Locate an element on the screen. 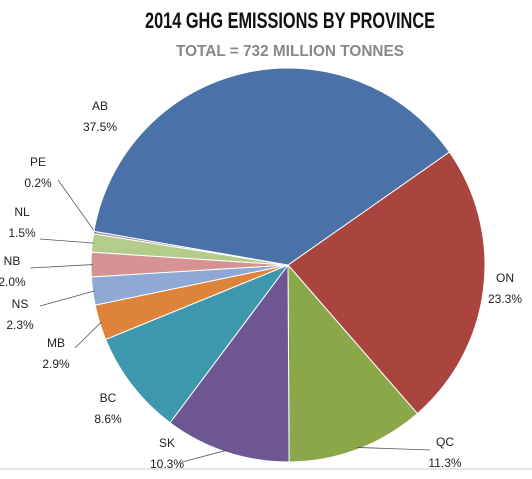  slice-value-label: 2.9% is located at coordinates (56, 364).